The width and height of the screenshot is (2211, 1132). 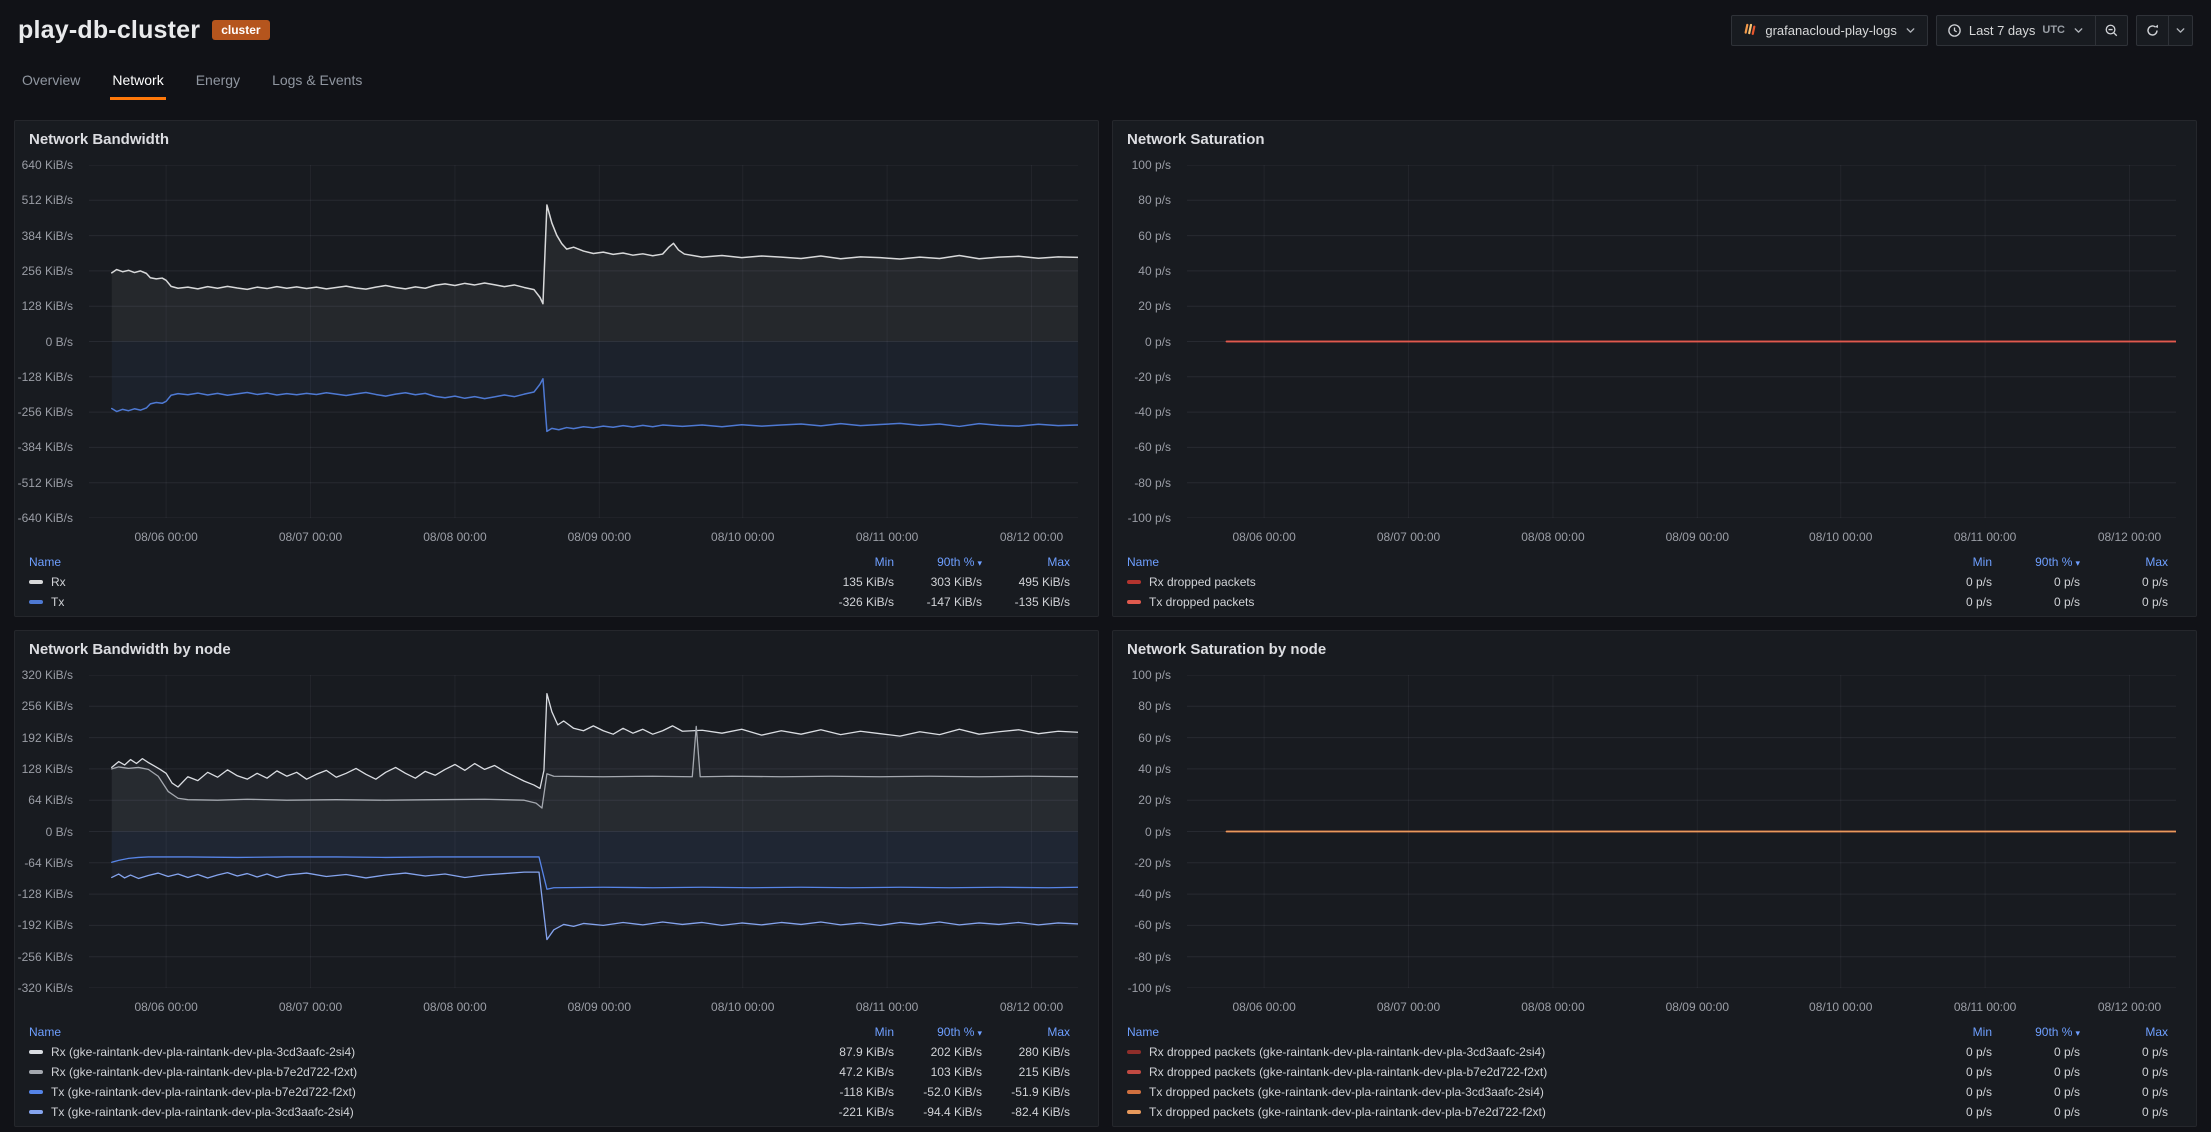 What do you see at coordinates (317, 80) in the screenshot?
I see `tab-logs-events: Logs & Events` at bounding box center [317, 80].